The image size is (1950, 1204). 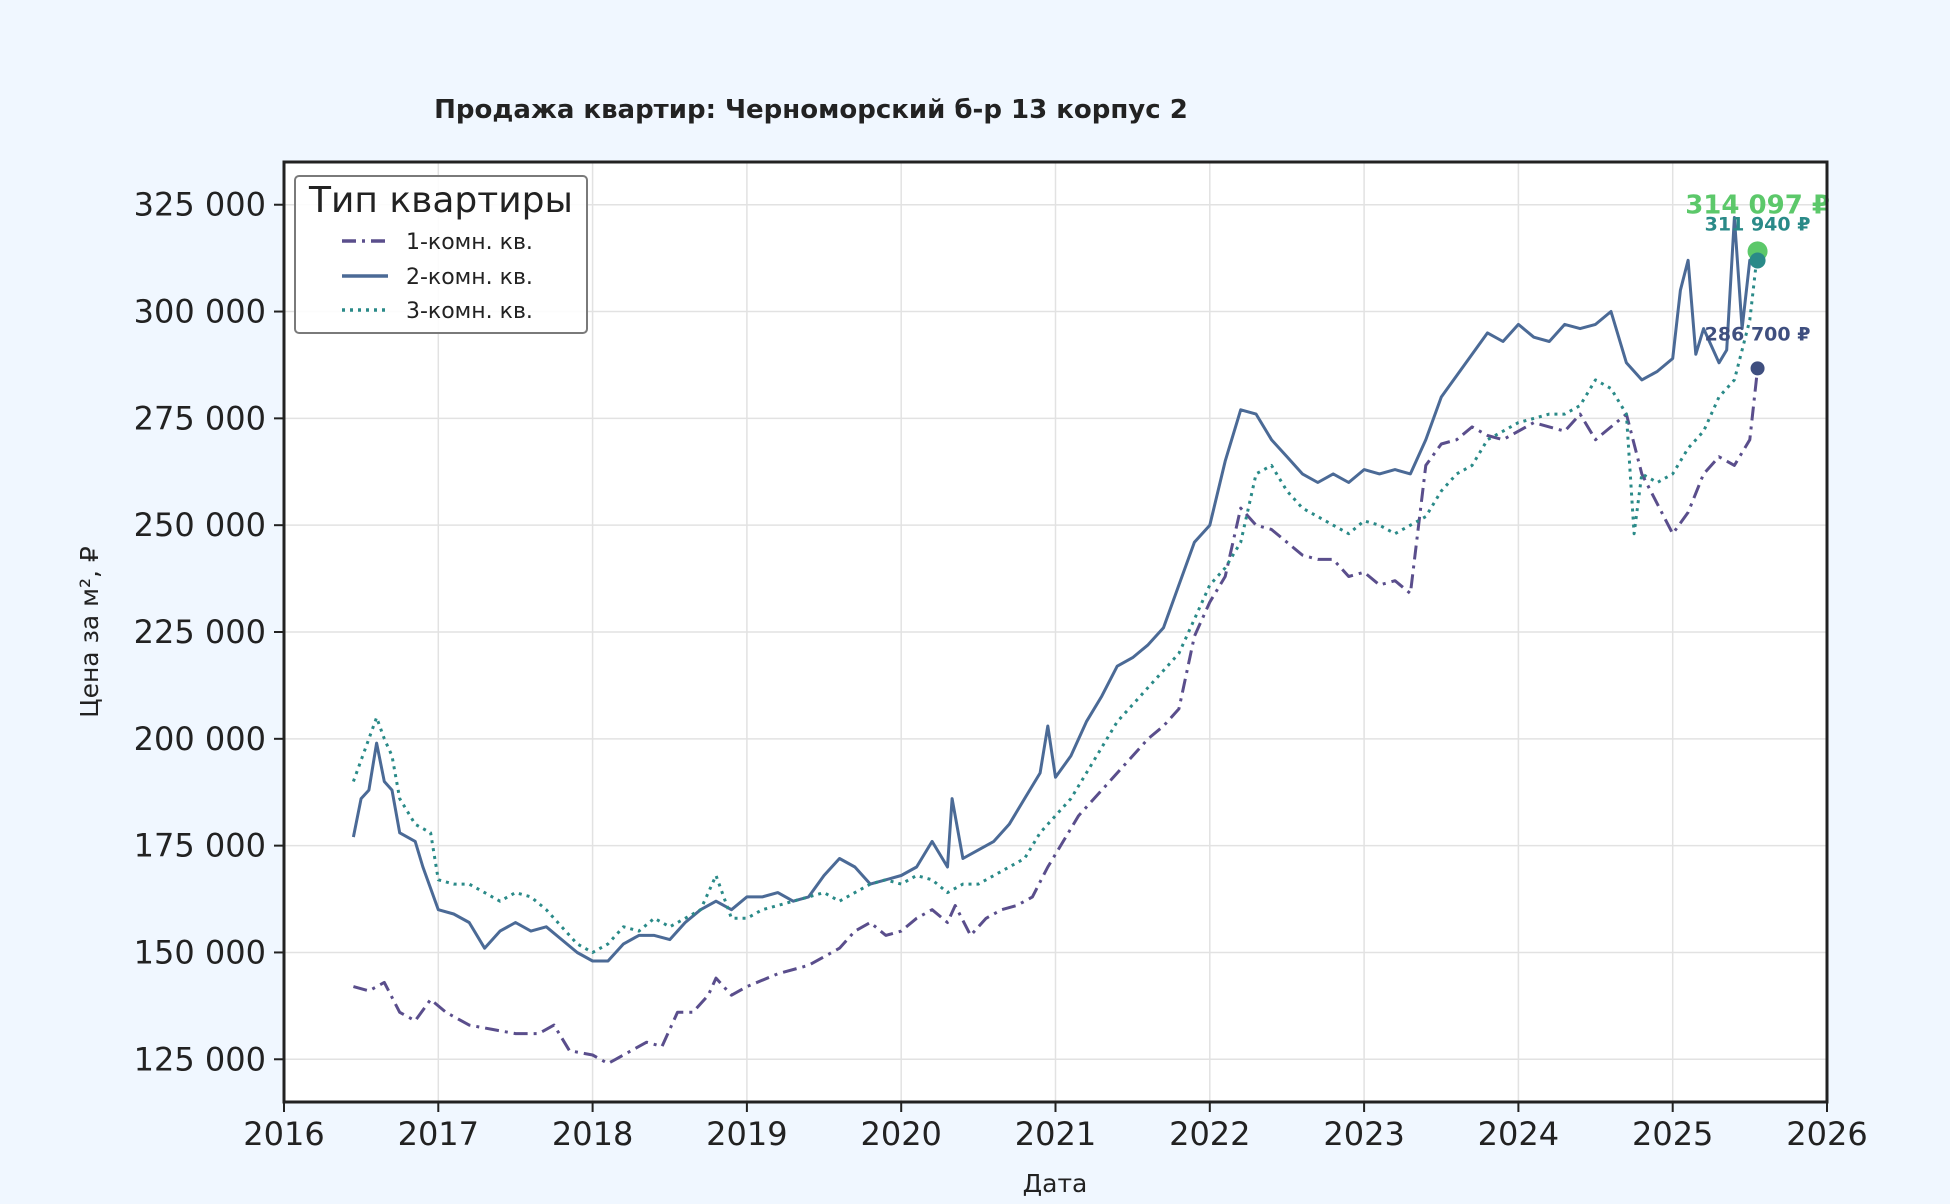 I want to click on x-tick-label: 2016, so click(x=283, y=1134).